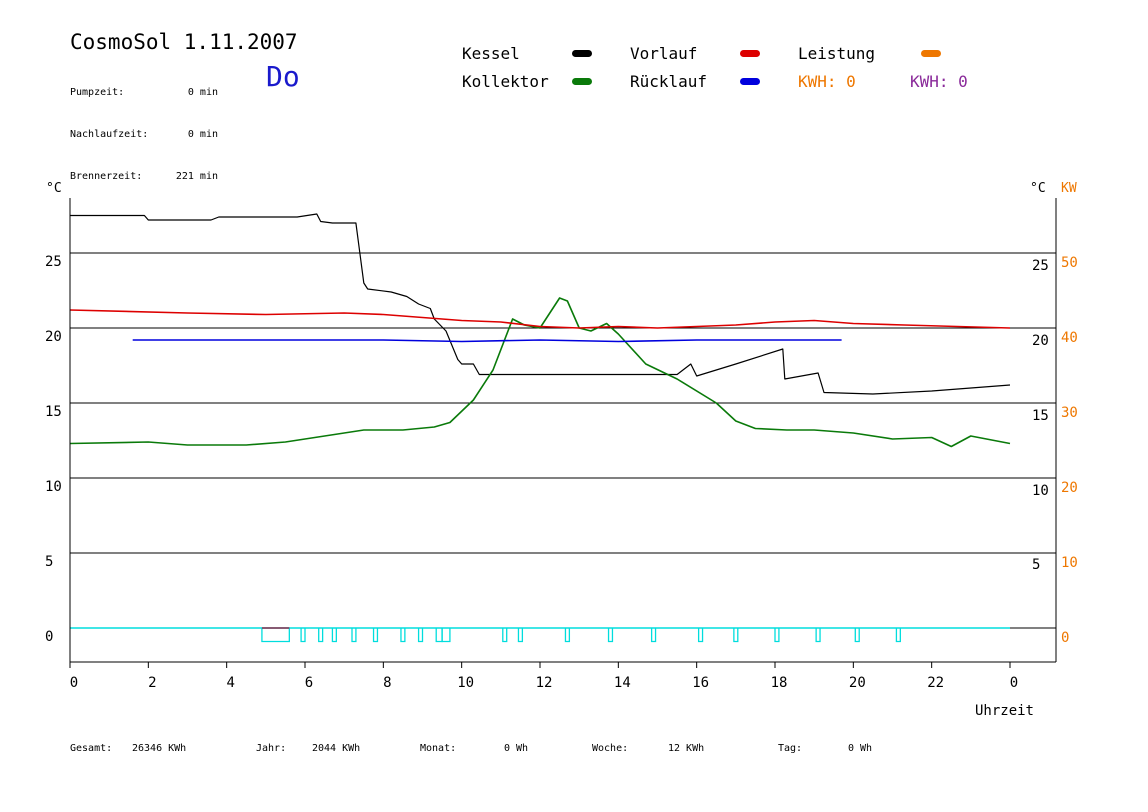 The image size is (1148, 812). Describe the element at coordinates (54, 188) in the screenshot. I see `left-axis-unit: °C` at that location.